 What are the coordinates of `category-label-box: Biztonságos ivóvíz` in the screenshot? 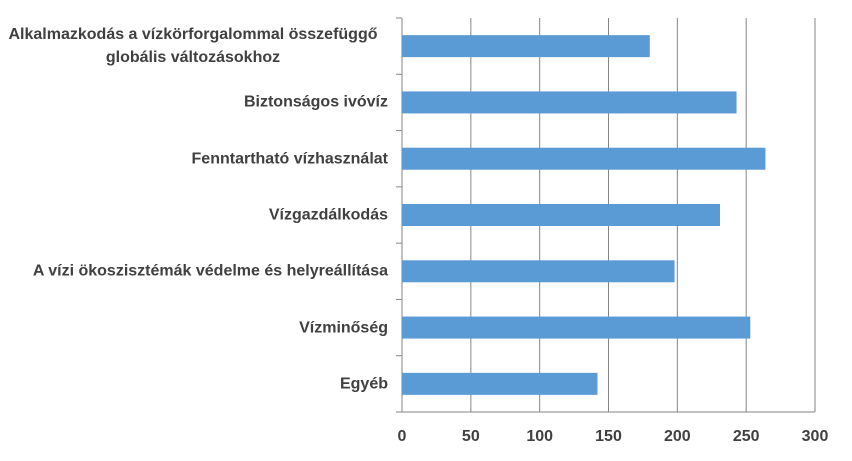 It's located at (194, 102).